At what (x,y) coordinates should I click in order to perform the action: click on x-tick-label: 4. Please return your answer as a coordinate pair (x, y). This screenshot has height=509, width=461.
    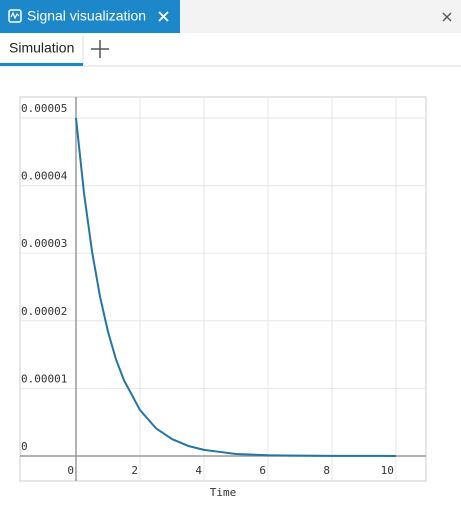
    Looking at the image, I should click on (198, 470).